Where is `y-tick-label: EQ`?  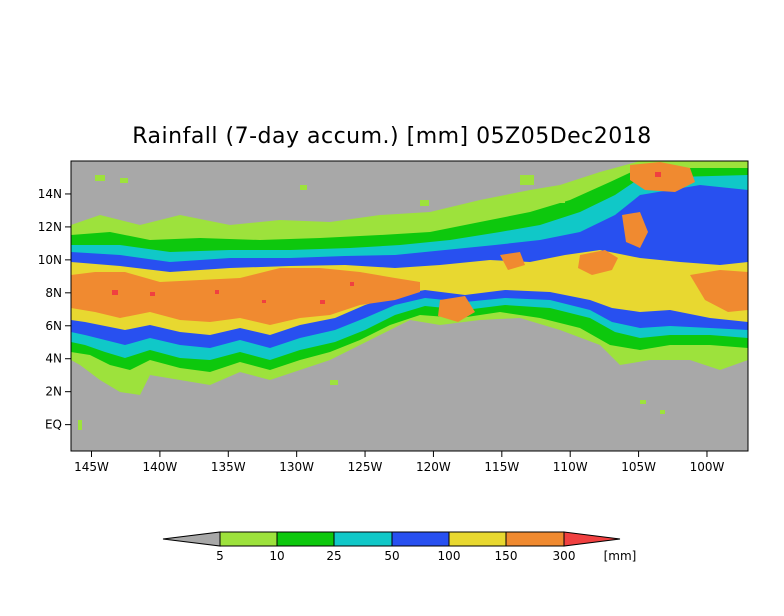
y-tick-label: EQ is located at coordinates (53, 425).